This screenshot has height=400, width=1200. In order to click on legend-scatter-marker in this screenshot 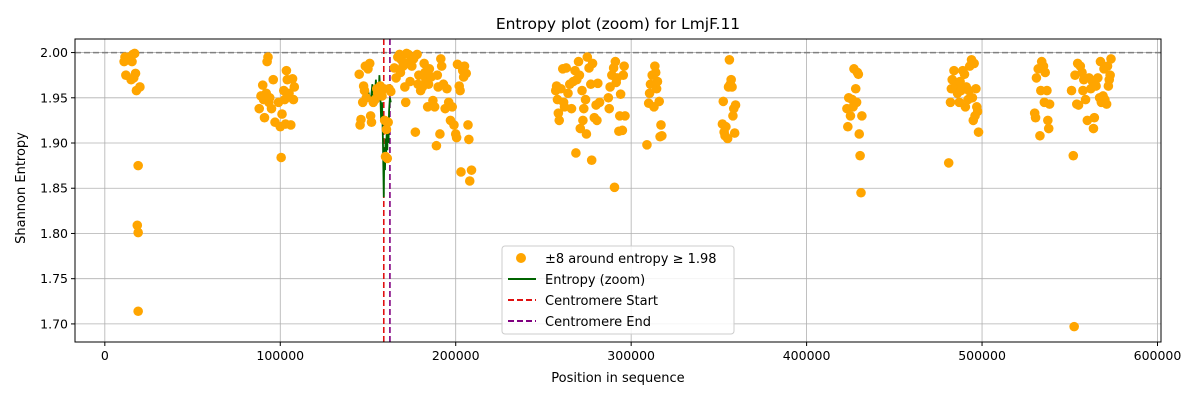, I will do `click(521, 258)`.